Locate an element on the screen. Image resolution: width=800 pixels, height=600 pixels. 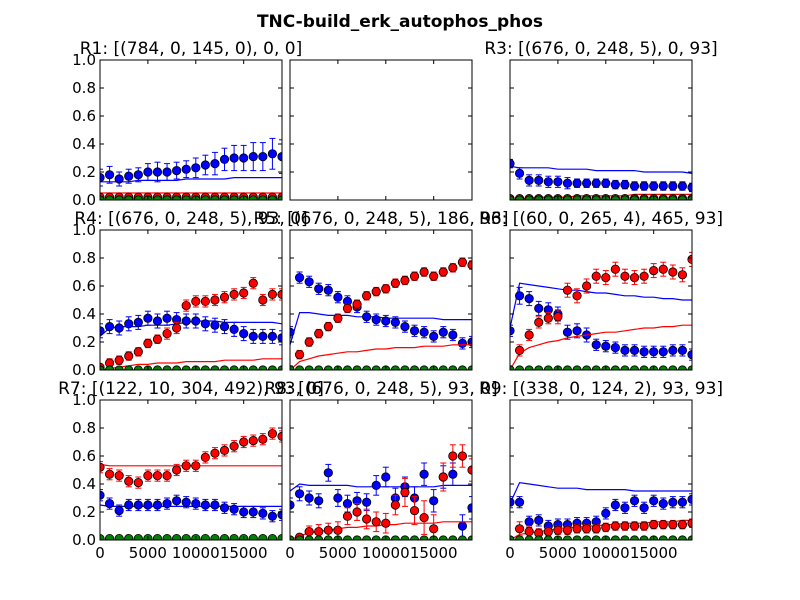
y-tick-label: 0.0 is located at coordinates (84, 370).